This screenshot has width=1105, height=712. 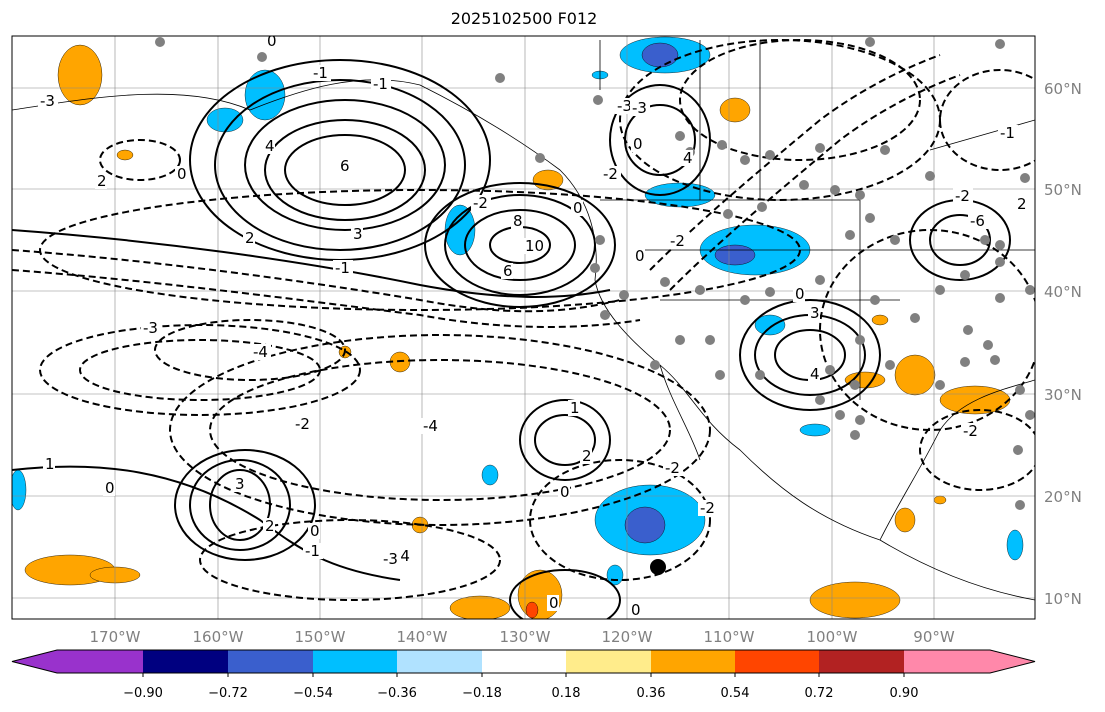 I want to click on longitude-tick-label: 110°W, so click(x=729, y=637).